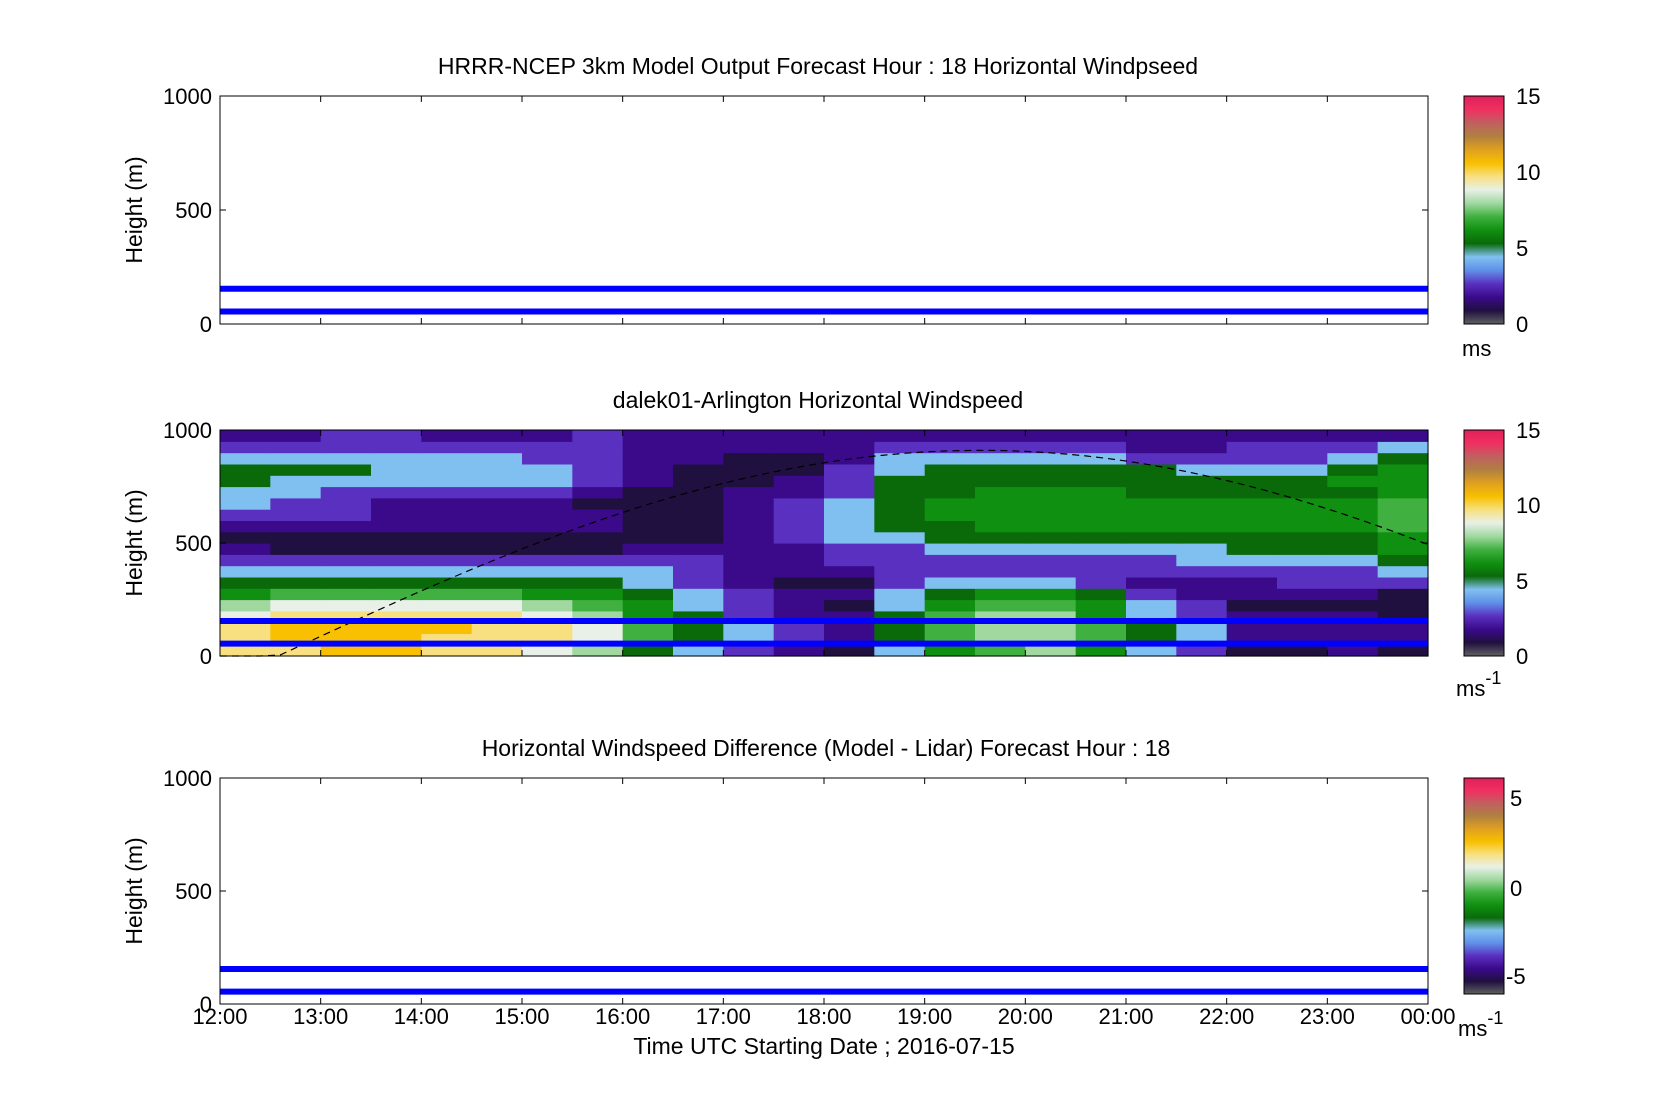  What do you see at coordinates (924, 1016) in the screenshot?
I see `x-tick-label: 19:00` at bounding box center [924, 1016].